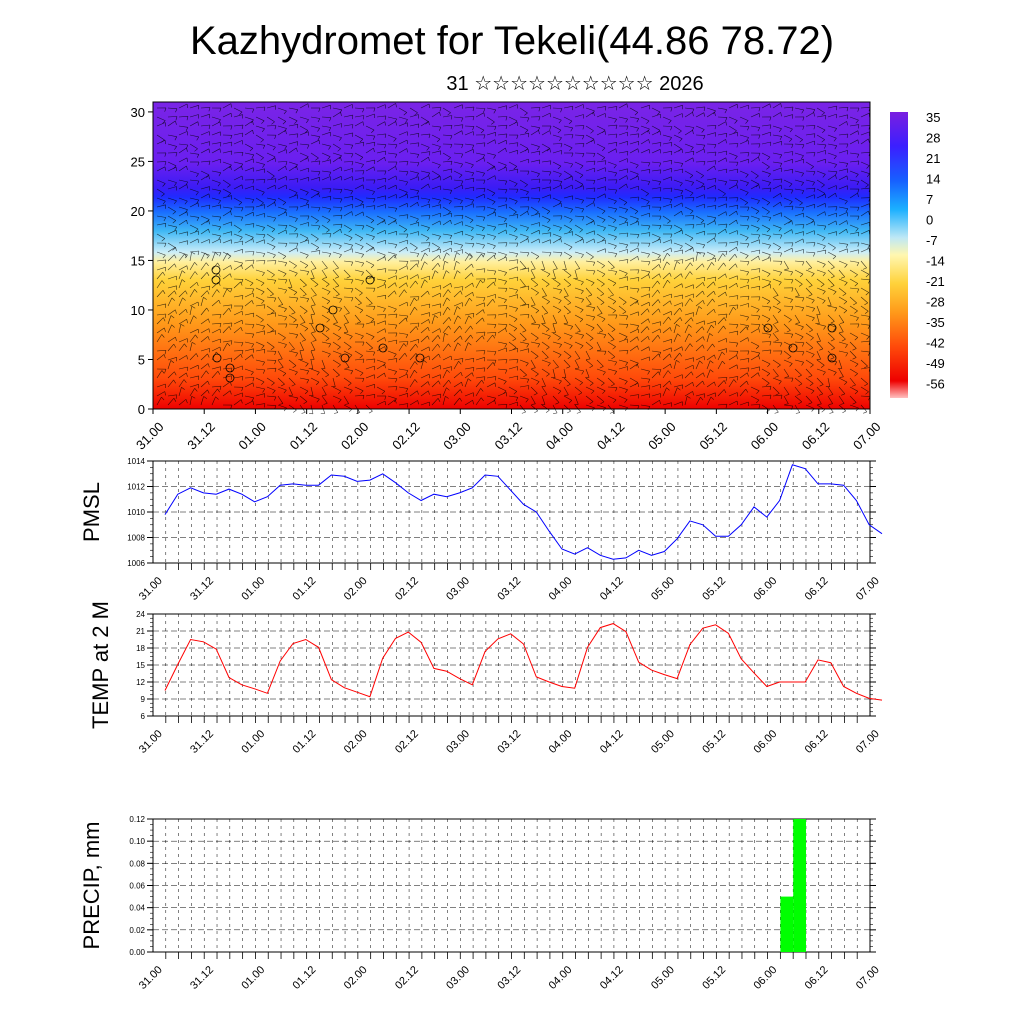  What do you see at coordinates (91, 512) in the screenshot?
I see `pmsl-y-axis-label: PMSL` at bounding box center [91, 512].